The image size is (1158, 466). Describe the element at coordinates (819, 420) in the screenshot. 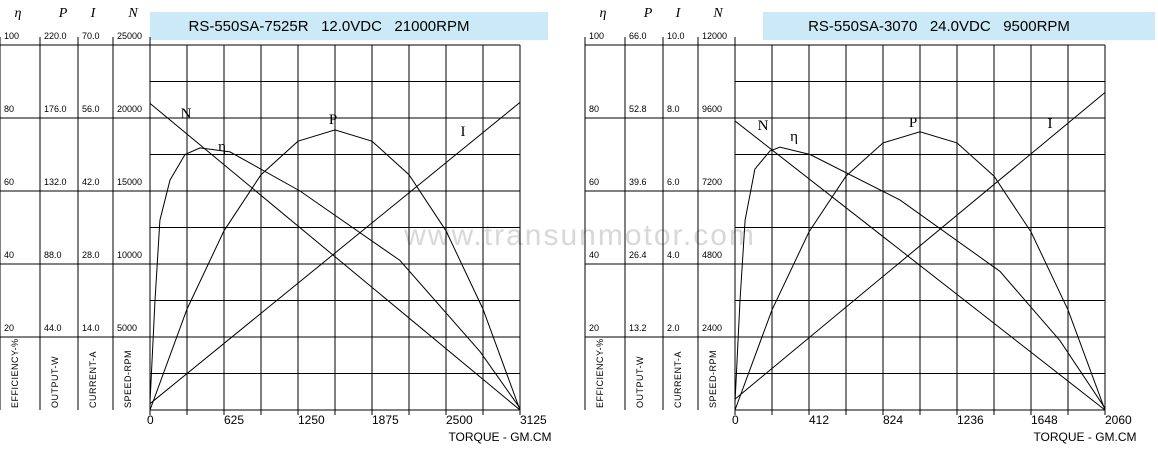

I see `x-tick-label: 412` at that location.